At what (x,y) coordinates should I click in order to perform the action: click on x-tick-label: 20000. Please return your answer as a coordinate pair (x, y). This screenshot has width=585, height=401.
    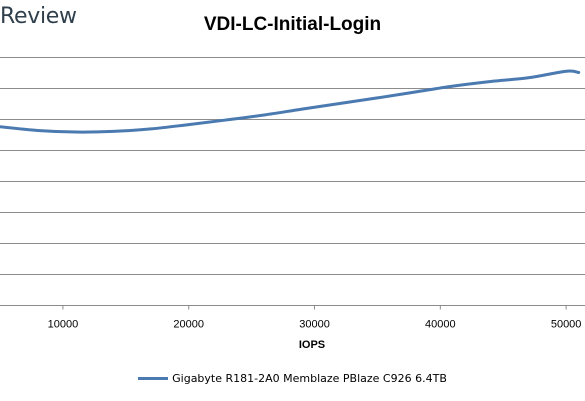
    Looking at the image, I should click on (188, 325).